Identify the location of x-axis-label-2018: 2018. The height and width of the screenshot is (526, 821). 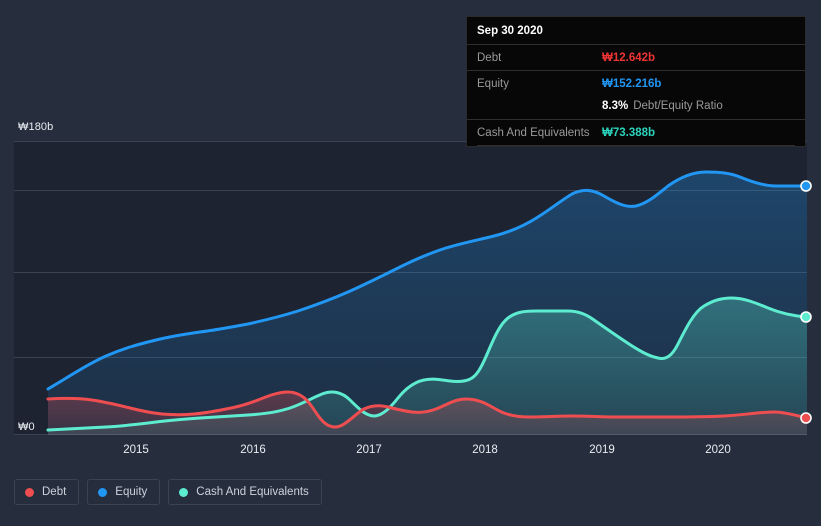
(485, 450).